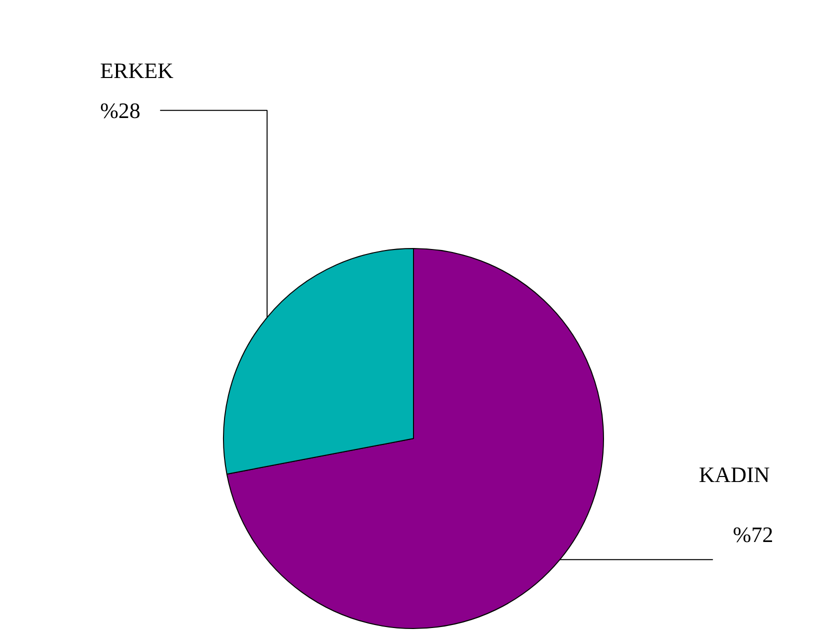  I want to click on data-label: %28, so click(120, 110).